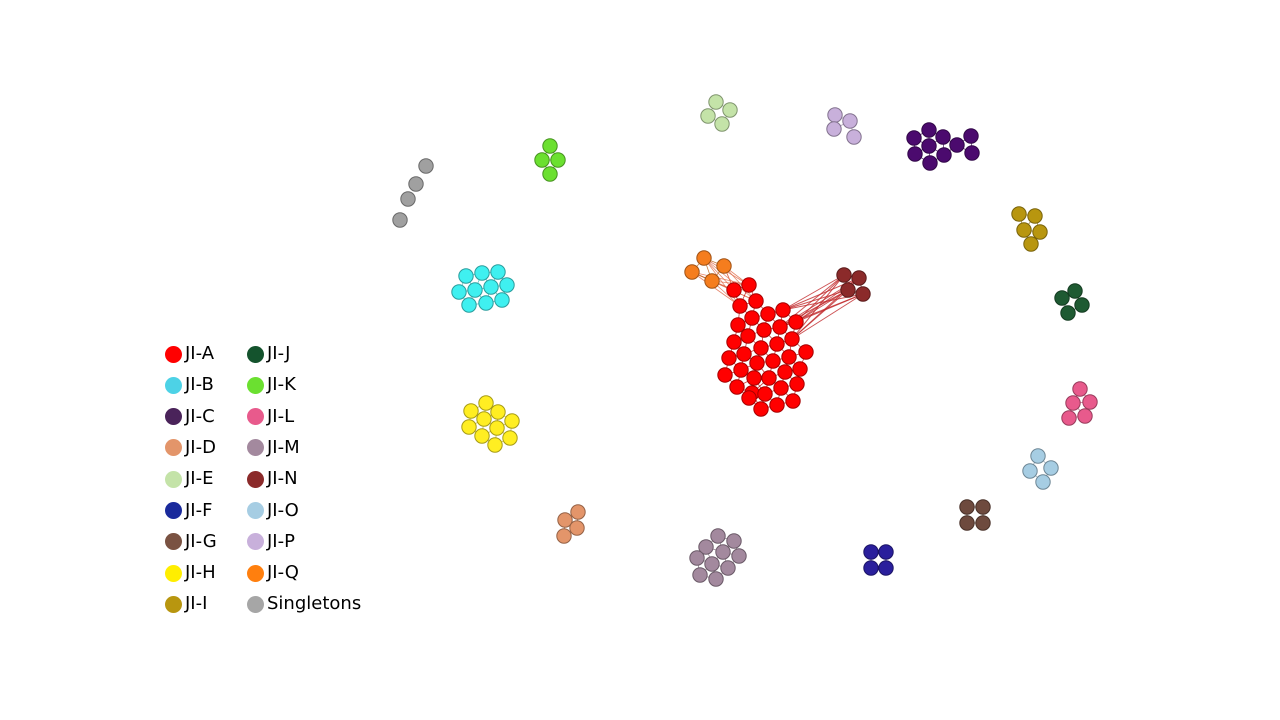 The height and width of the screenshot is (720, 1280). I want to click on legend-label: JI-O, so click(283, 510).